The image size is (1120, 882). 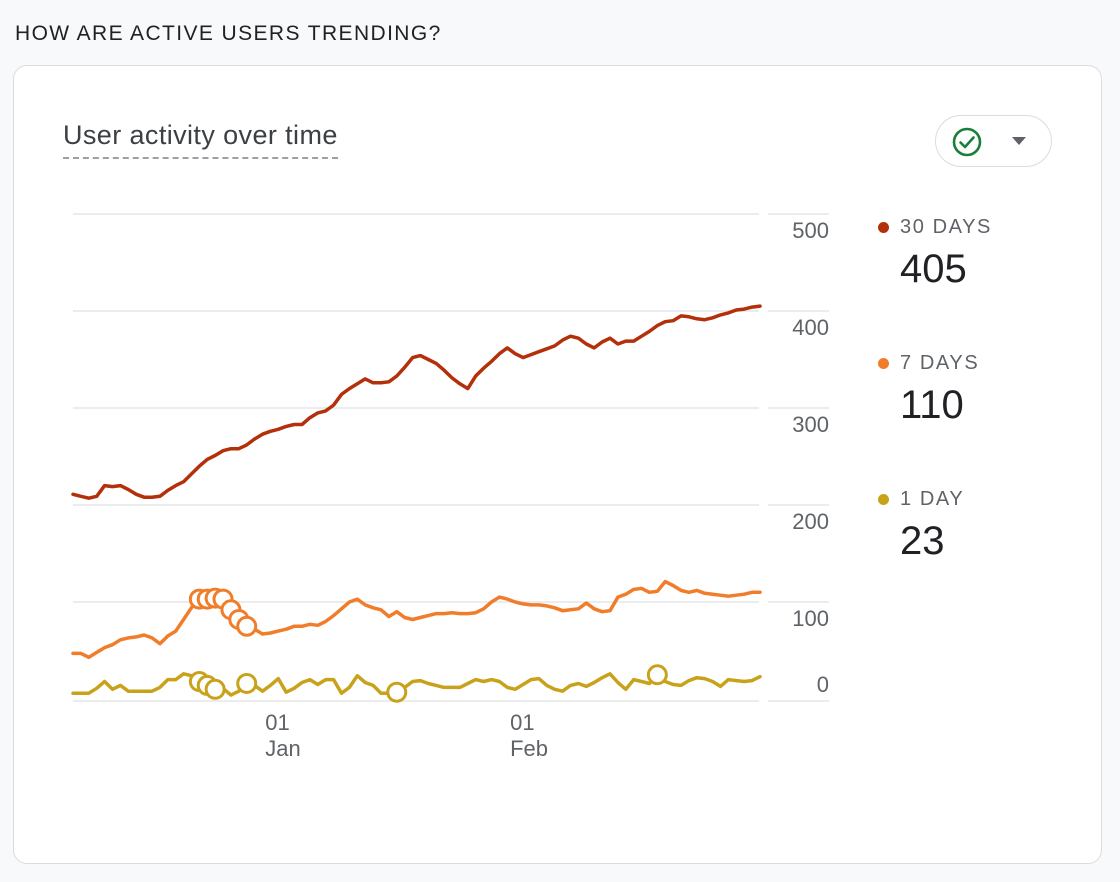 I want to click on legend-value-1-day: 23, so click(x=922, y=541).